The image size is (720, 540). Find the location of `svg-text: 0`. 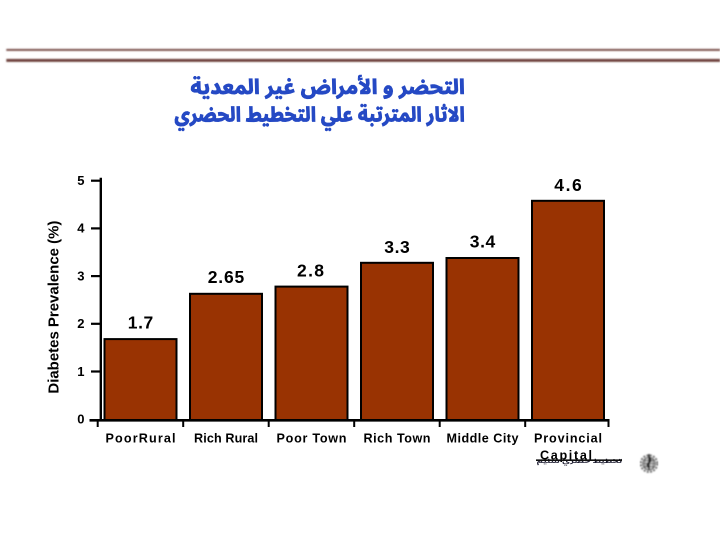

svg-text: 0 is located at coordinates (80, 419).